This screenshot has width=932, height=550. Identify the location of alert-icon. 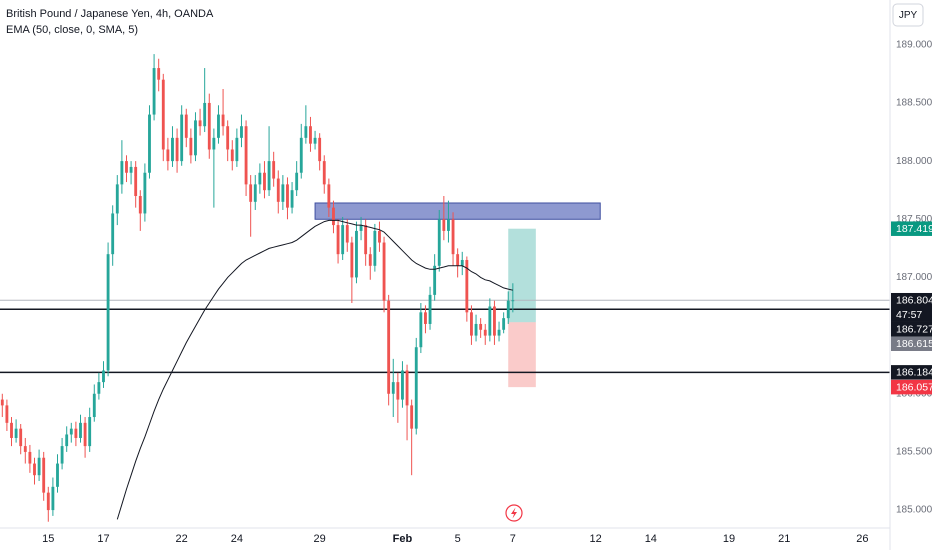
(514, 513).